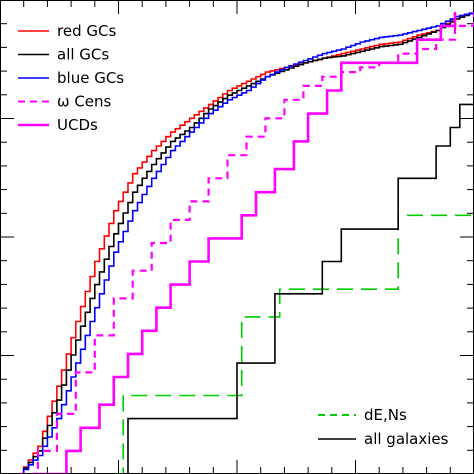  I want to click on legend-label: red GCs, so click(86, 31).